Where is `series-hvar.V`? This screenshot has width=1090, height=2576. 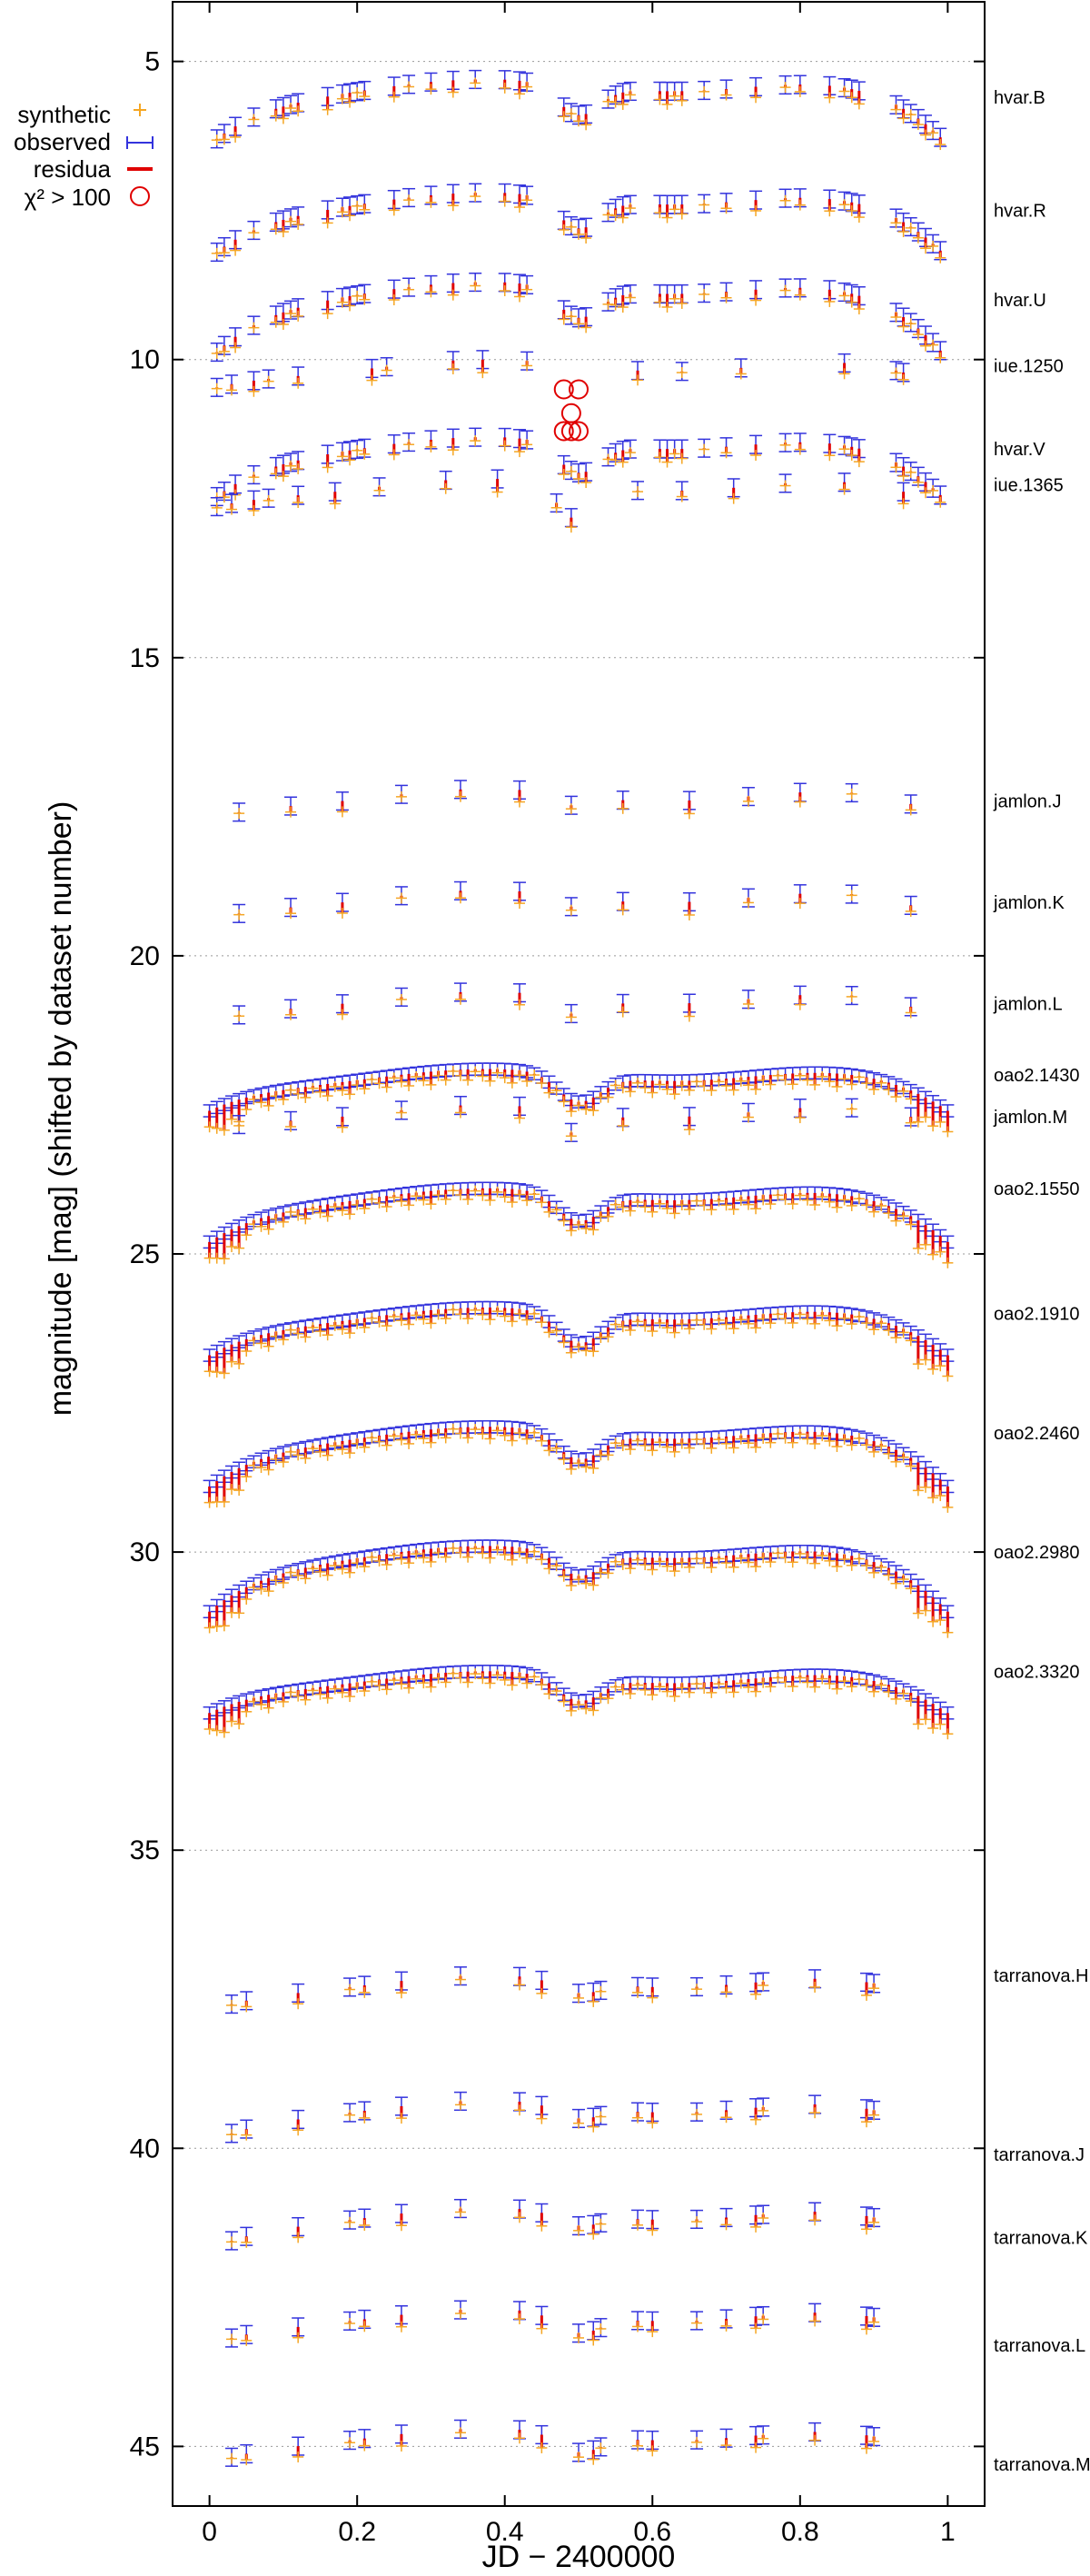
series-hvar.V is located at coordinates (578, 467).